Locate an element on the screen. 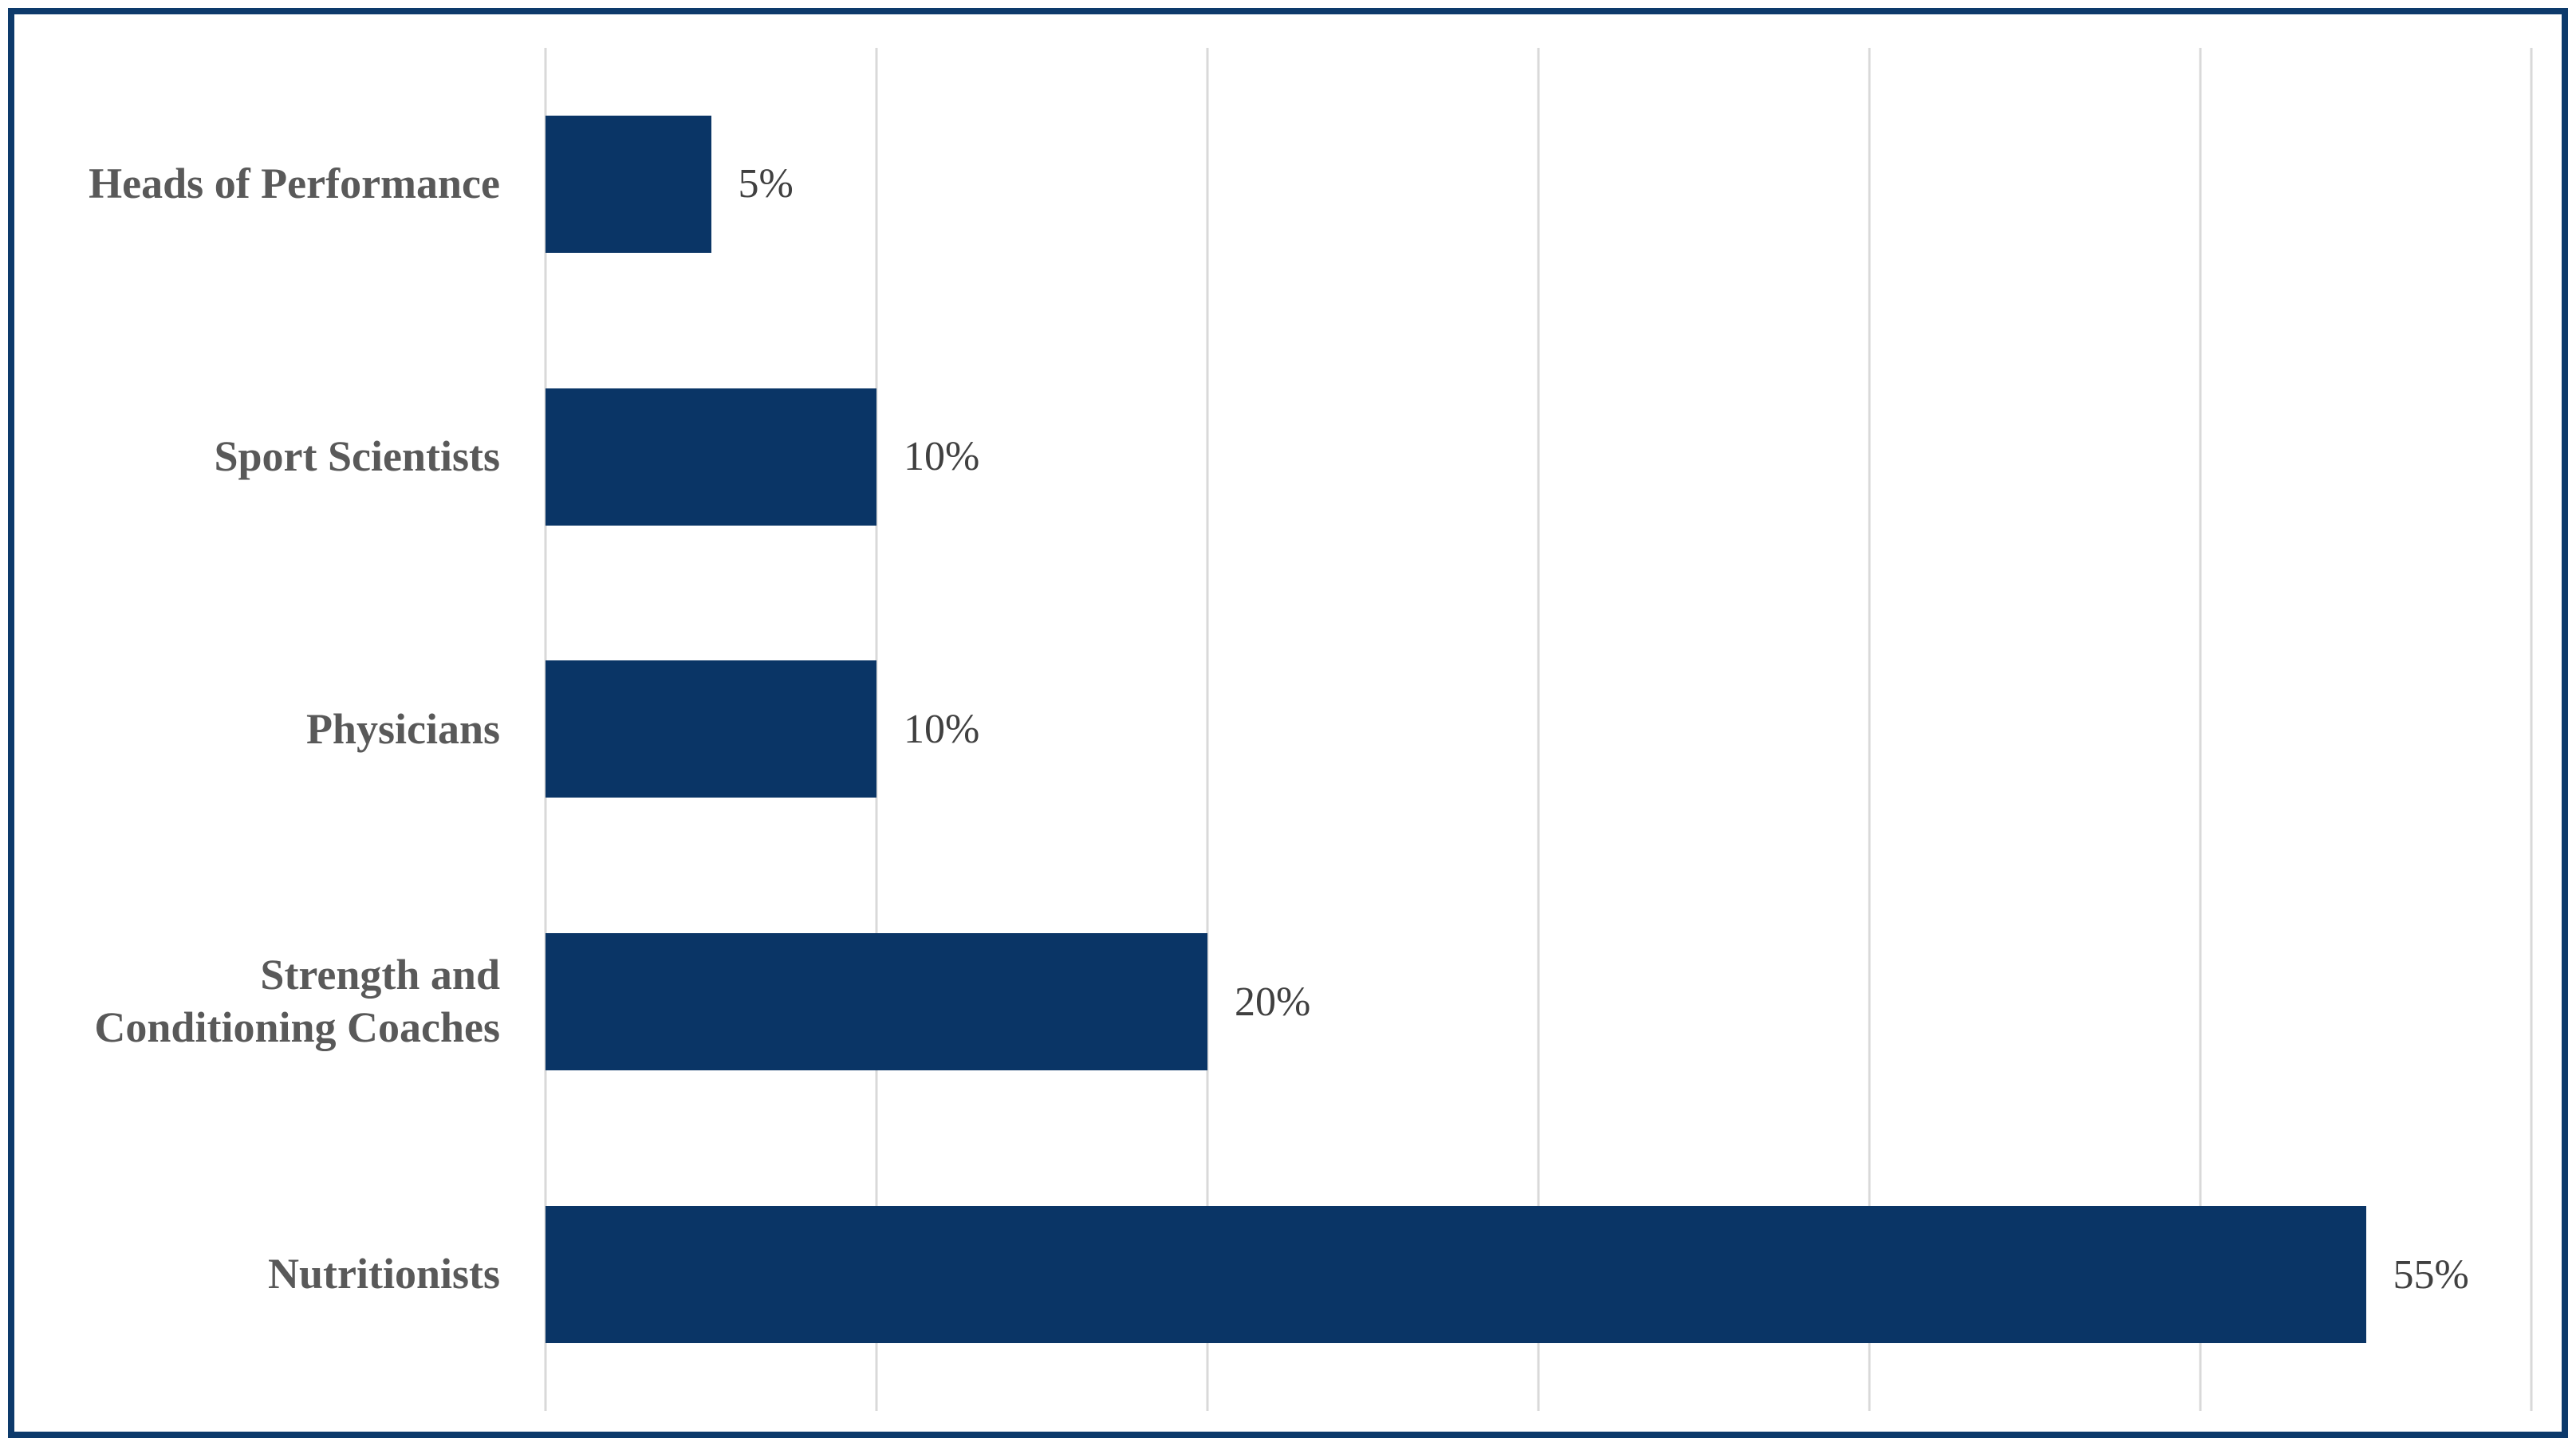 This screenshot has width=2576, height=1446. category-label: Sport Scientists is located at coordinates (357, 455).